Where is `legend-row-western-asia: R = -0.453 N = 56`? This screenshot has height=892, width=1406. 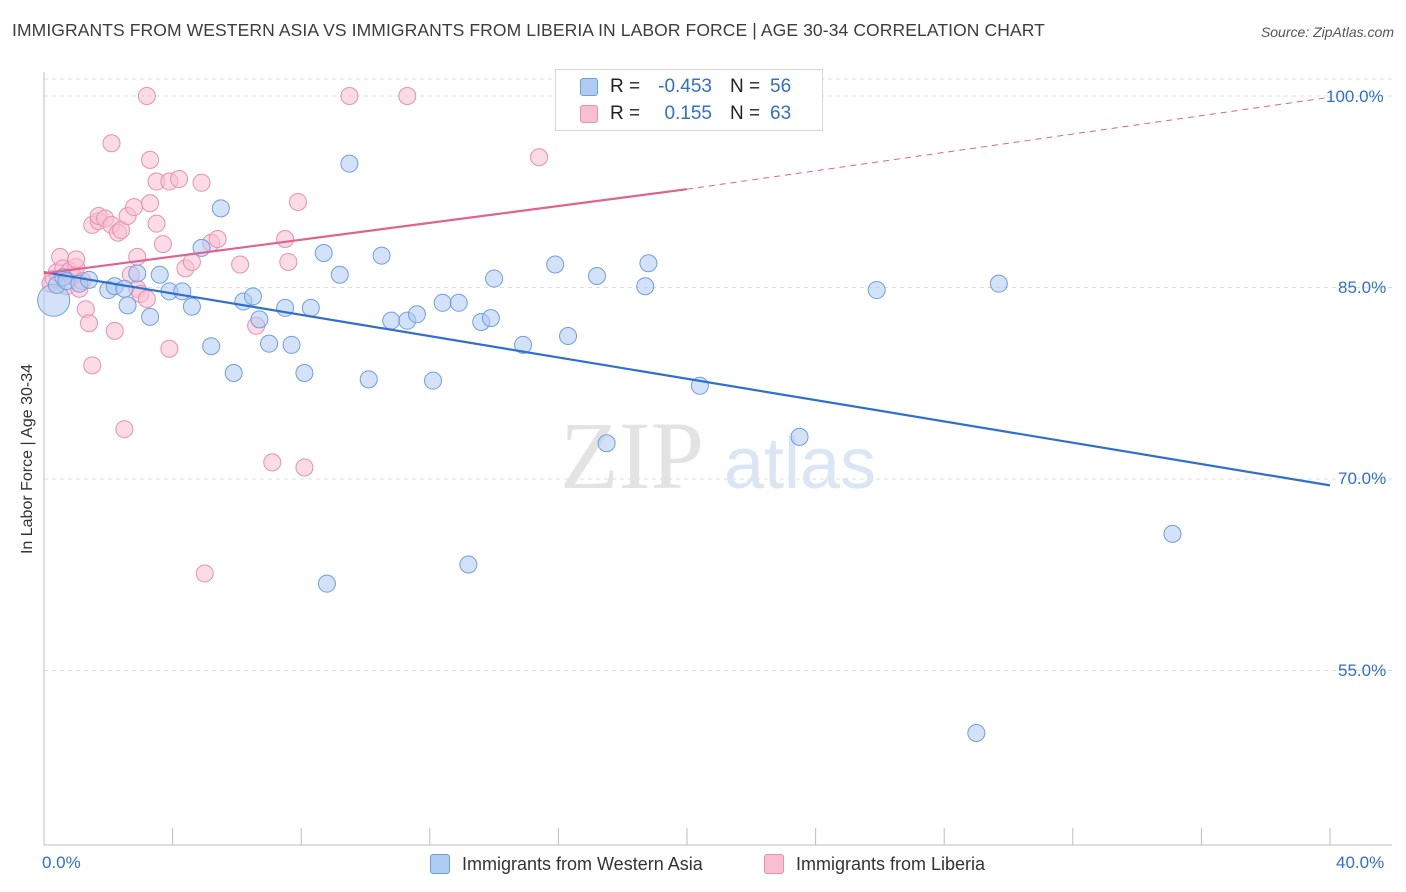 legend-row-western-asia: R = -0.453 N = 56 is located at coordinates (685, 87).